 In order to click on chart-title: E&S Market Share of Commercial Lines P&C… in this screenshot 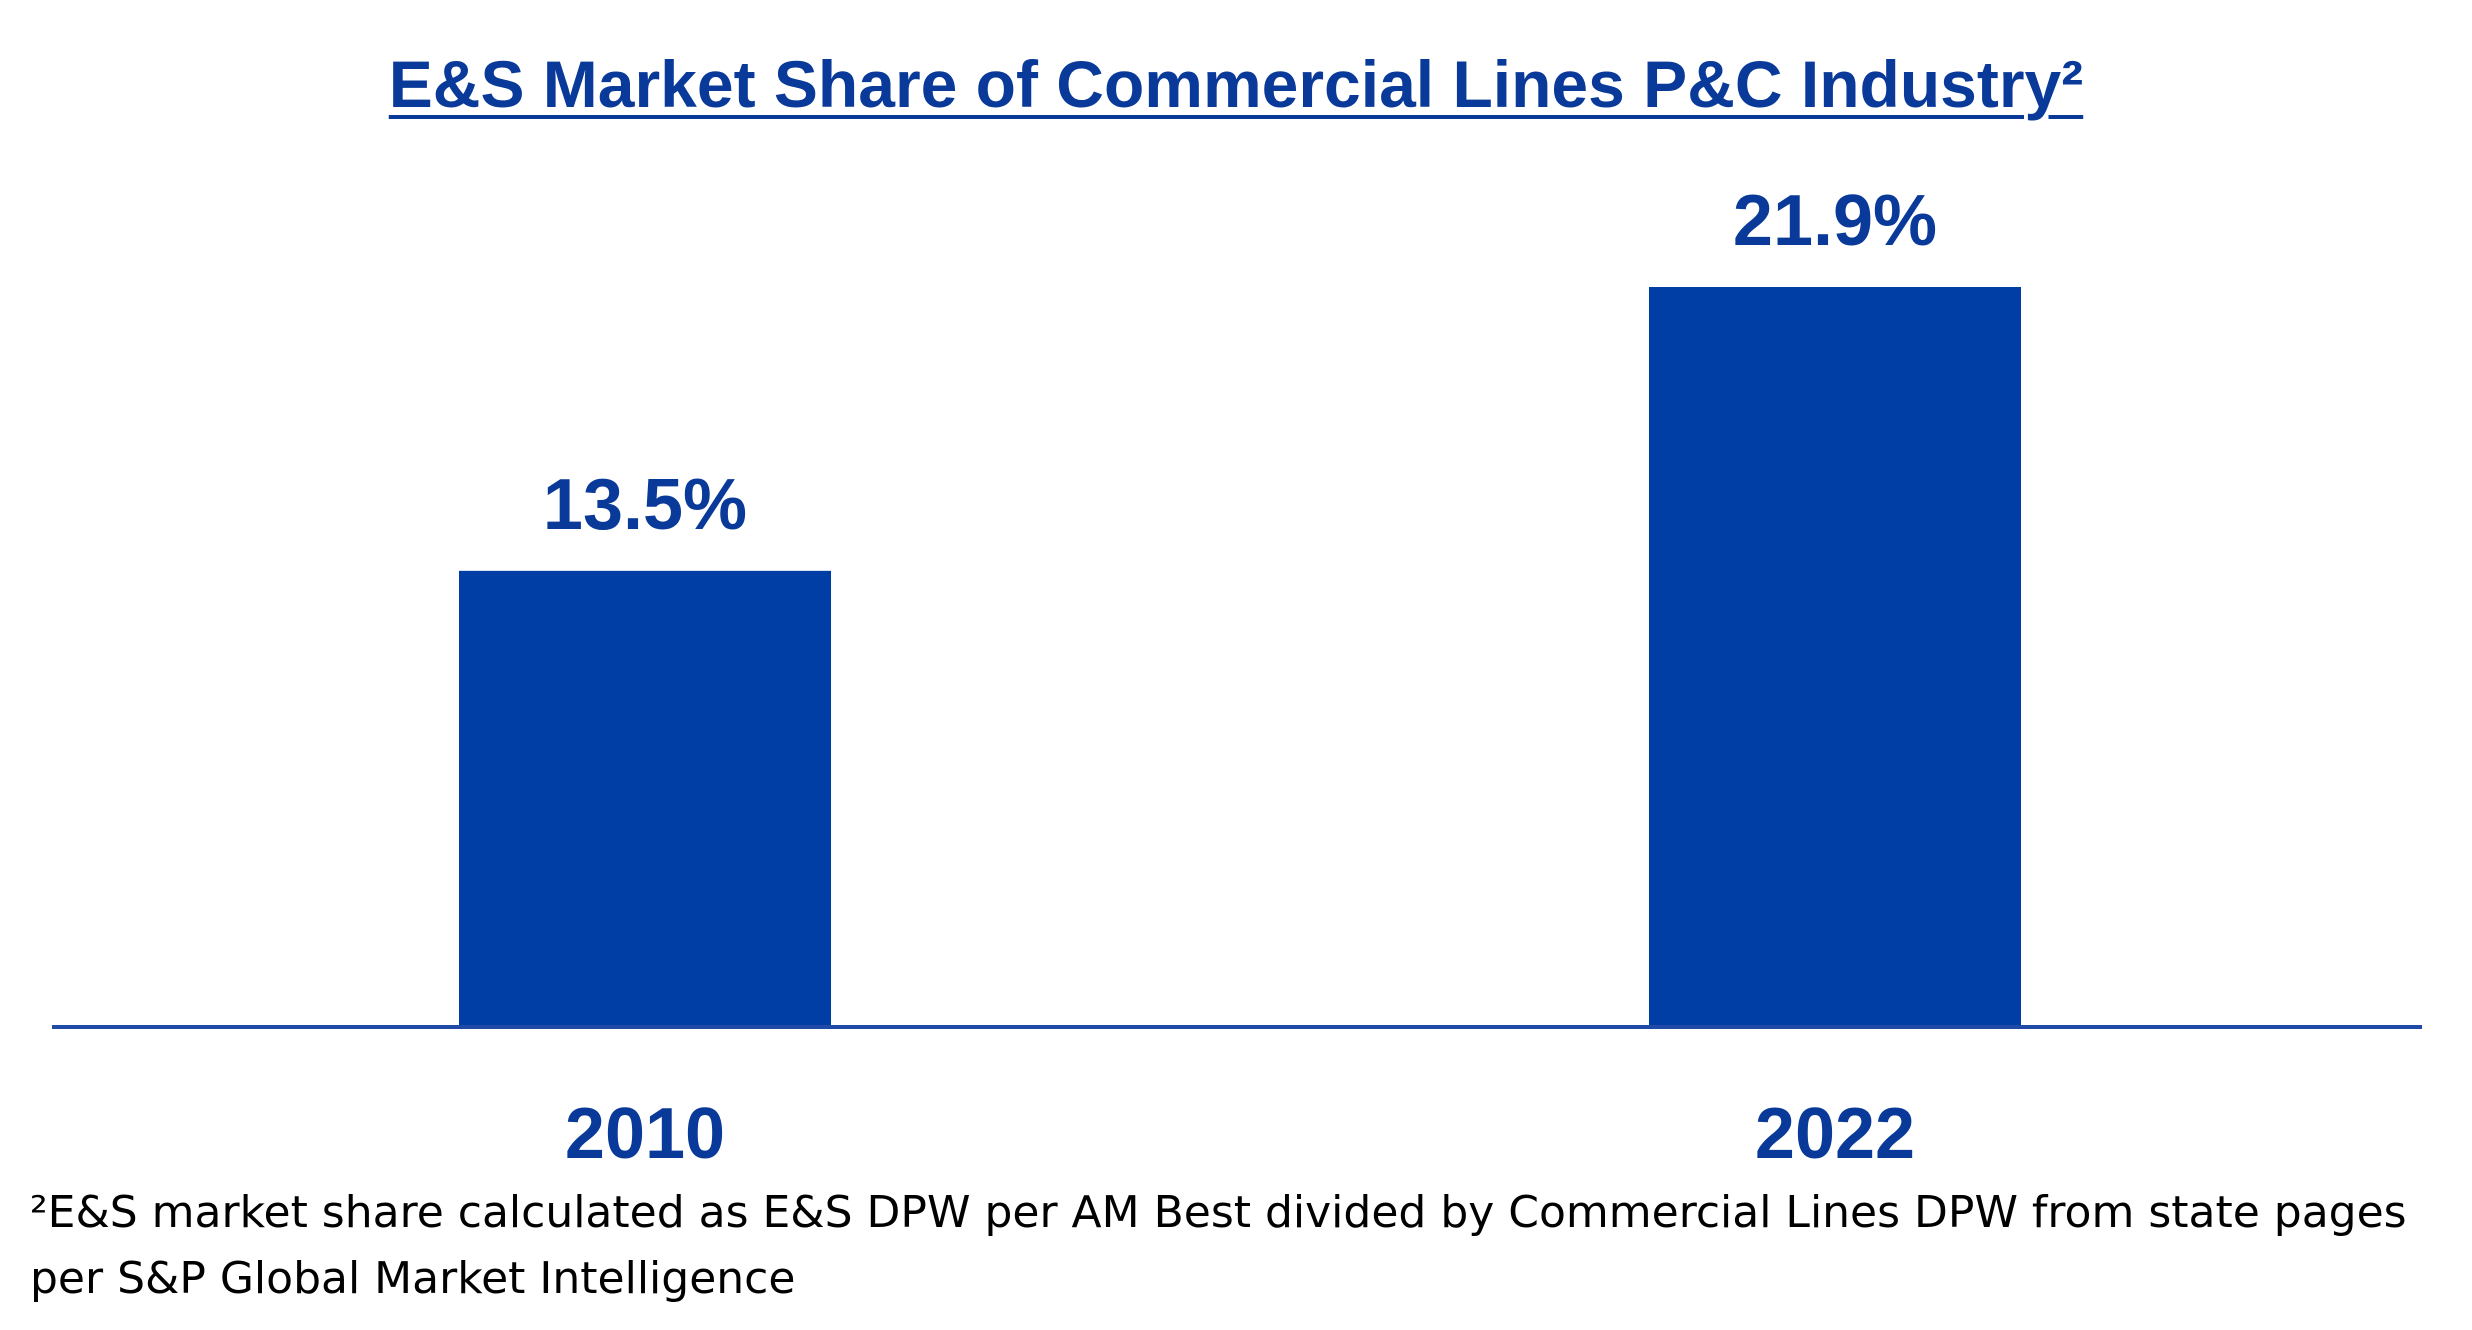, I will do `click(1236, 84)`.